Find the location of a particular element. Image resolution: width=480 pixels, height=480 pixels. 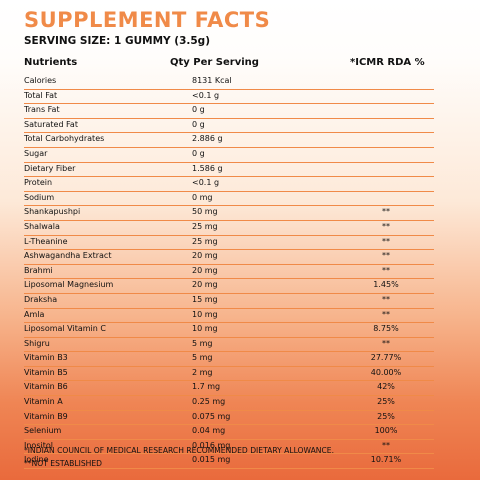

nutrient-name: Sugar is located at coordinates (36, 153).